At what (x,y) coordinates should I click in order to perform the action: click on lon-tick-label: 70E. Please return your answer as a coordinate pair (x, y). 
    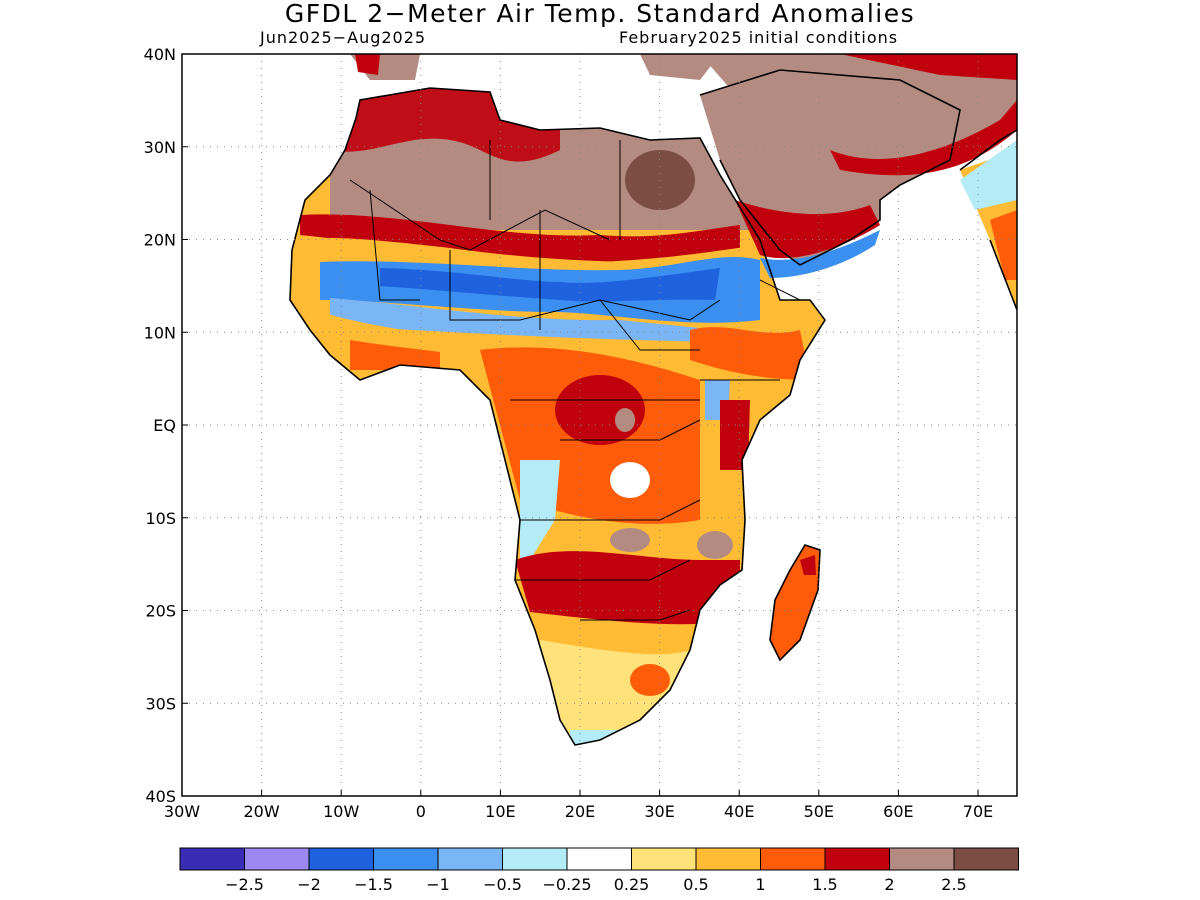
    Looking at the image, I should click on (978, 811).